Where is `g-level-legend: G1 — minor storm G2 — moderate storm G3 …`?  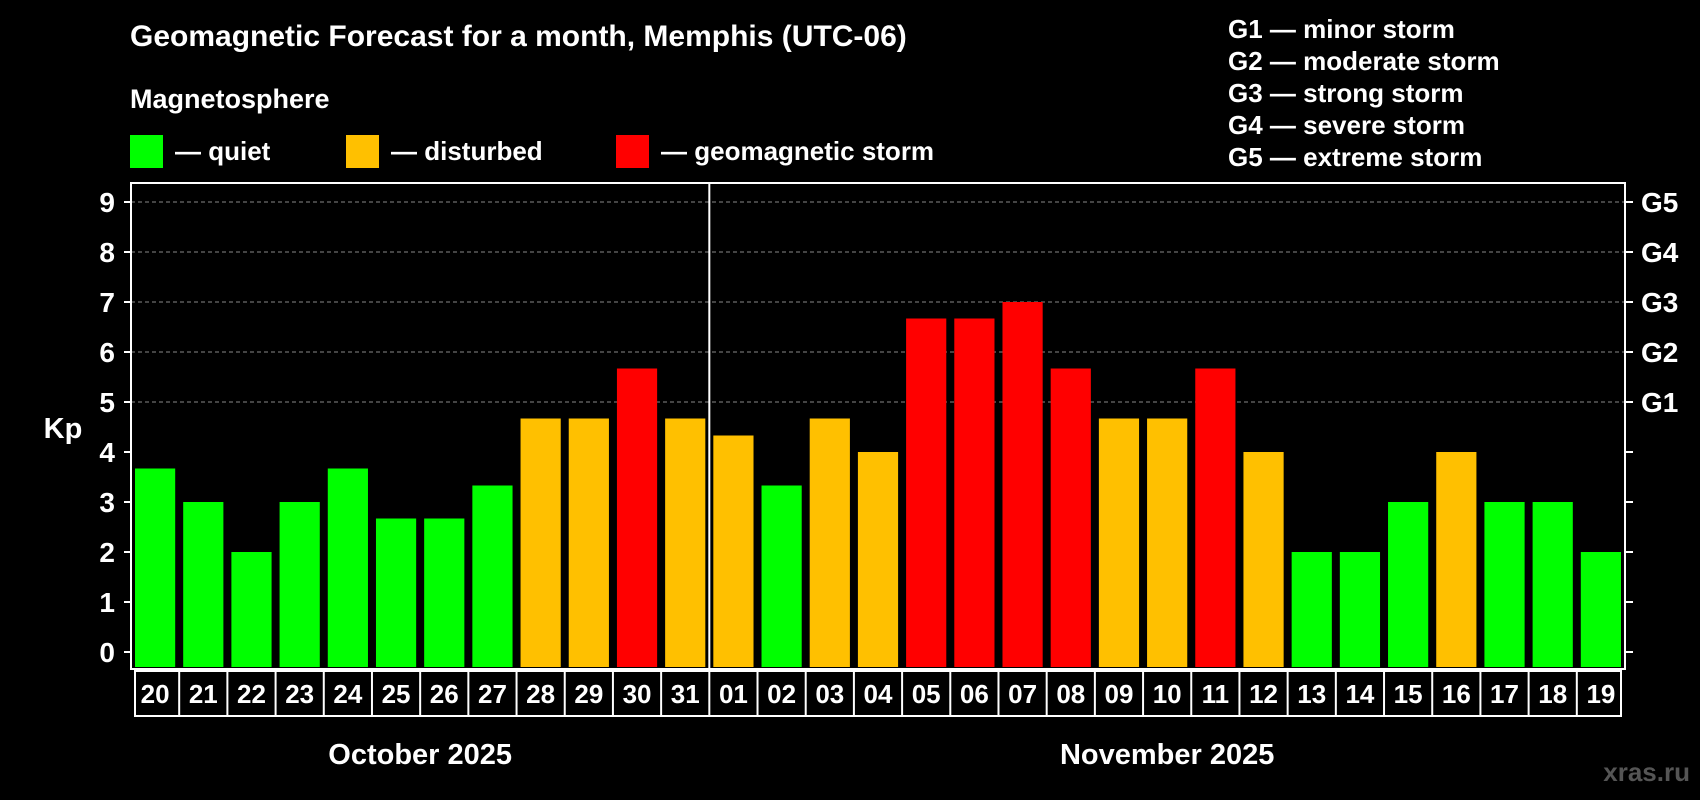 g-level-legend: G1 — minor storm G2 — moderate storm G3 … is located at coordinates (1364, 93).